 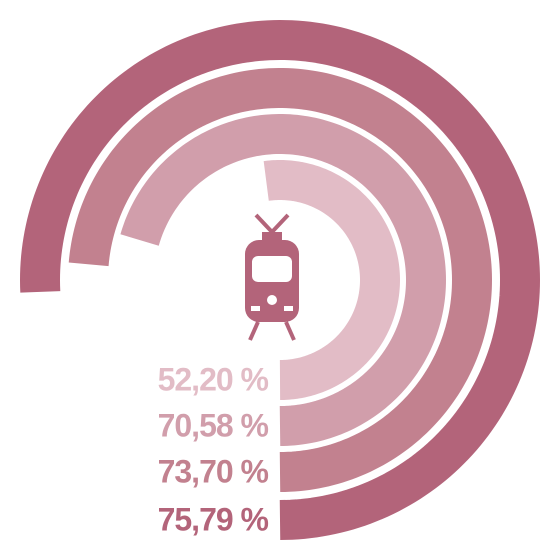 I want to click on value-label: 75,79 %, so click(x=213, y=519).